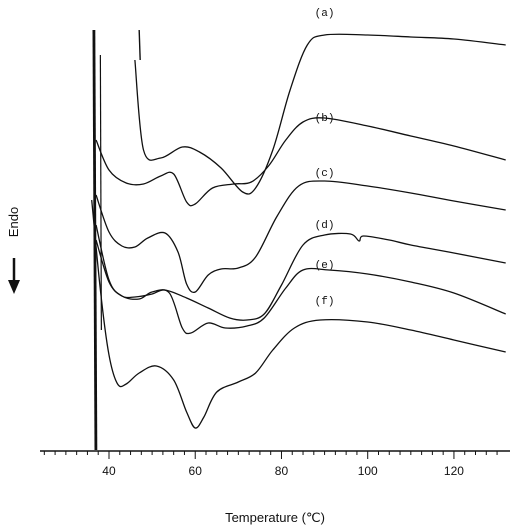  Describe the element at coordinates (325, 302) in the screenshot. I see `curve-label-f: (f)` at that location.